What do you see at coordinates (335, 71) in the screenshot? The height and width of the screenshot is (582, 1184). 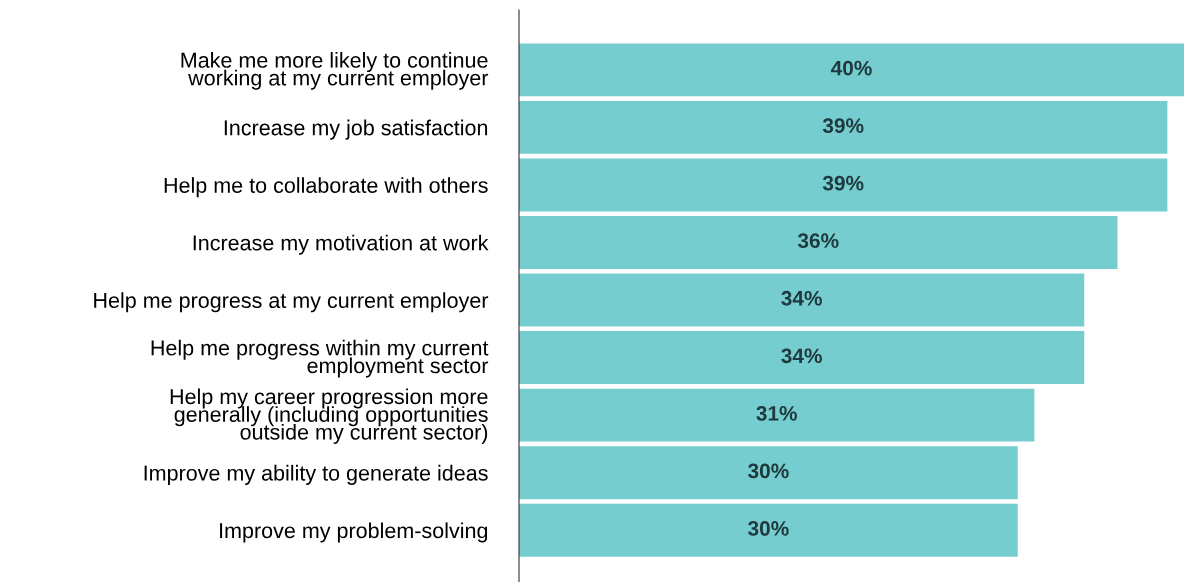 I see `y-tick-label: Make me more likely to continue working at my current employer` at bounding box center [335, 71].